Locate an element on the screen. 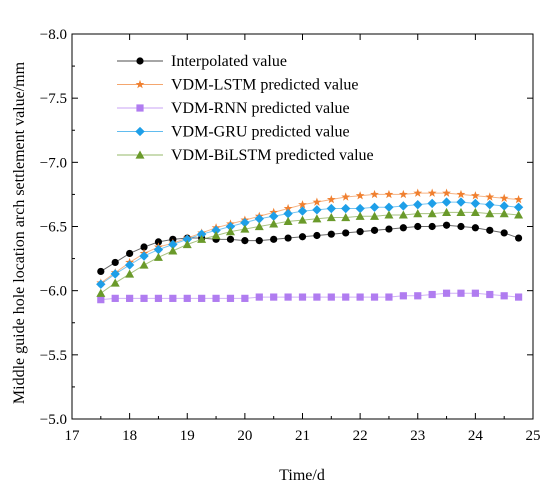 The width and height of the screenshot is (550, 493). legend-item-2: VDM-LSTM predicted value is located at coordinates (238, 85).